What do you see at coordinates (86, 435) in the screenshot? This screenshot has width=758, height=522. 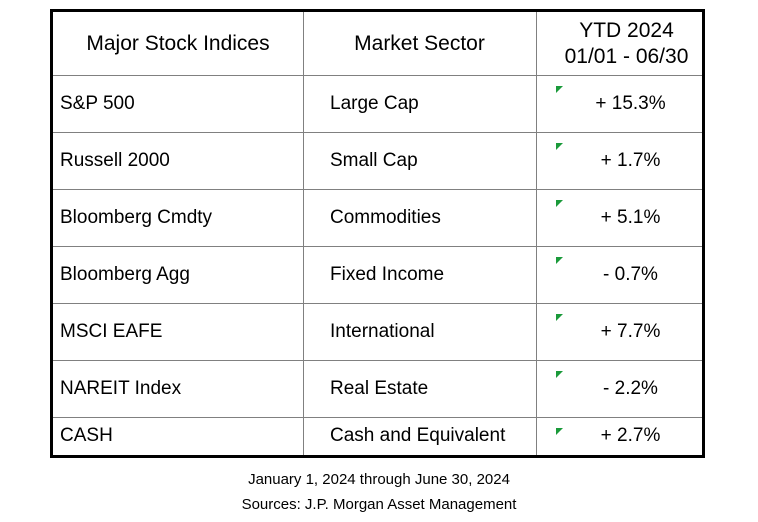 I see `index-name: CASH` at bounding box center [86, 435].